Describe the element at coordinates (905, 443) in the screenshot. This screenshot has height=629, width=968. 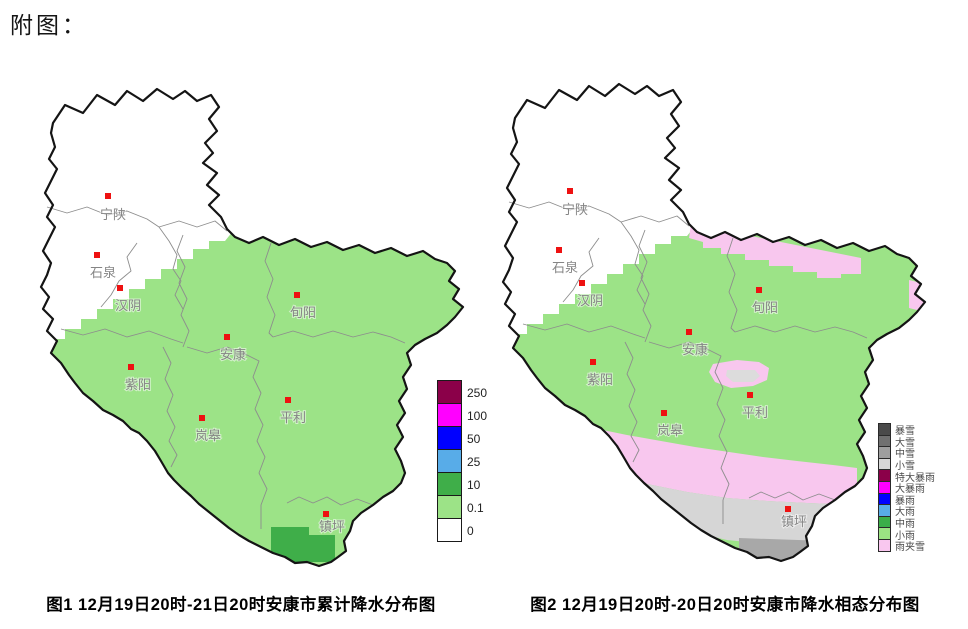
I see `legend-label: 大雪` at that location.